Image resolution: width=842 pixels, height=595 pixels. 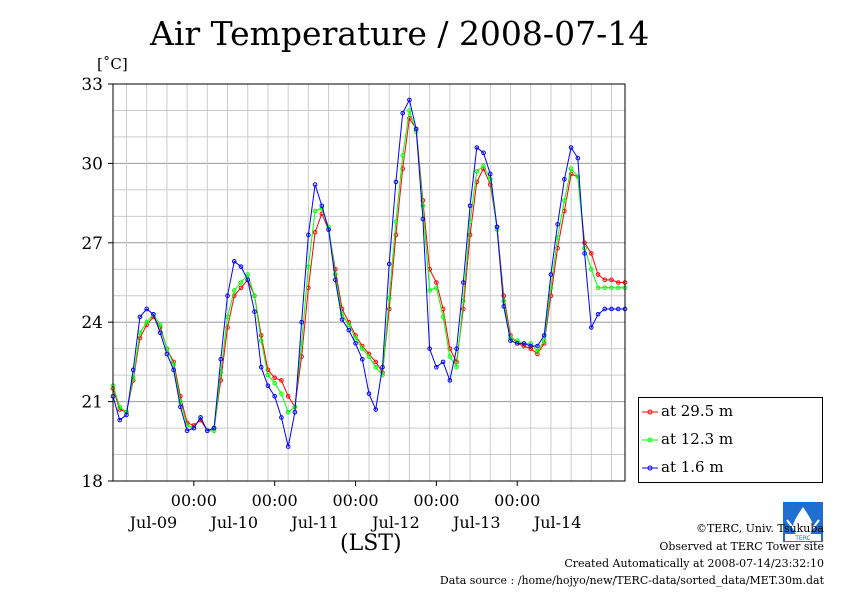 I want to click on date-label: Jul-12, so click(x=395, y=522).